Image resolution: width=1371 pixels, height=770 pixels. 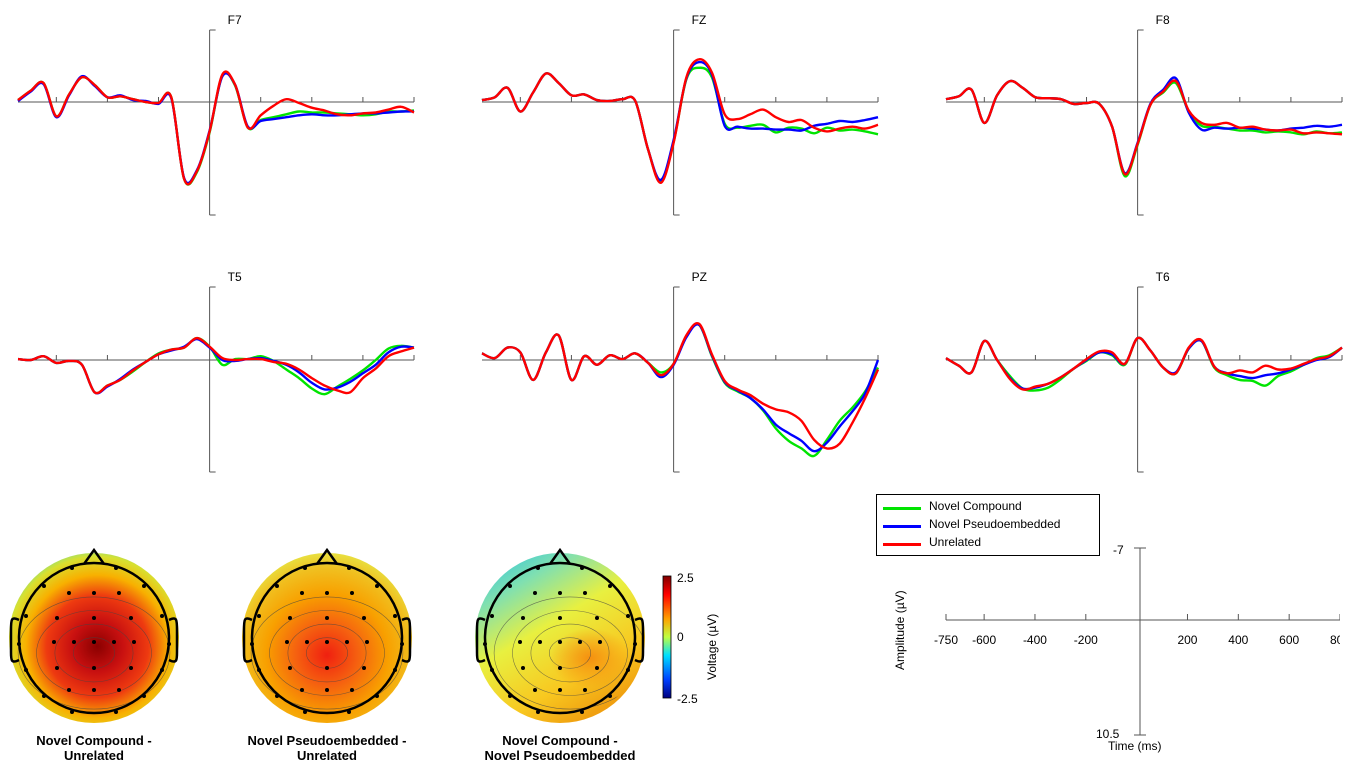 What do you see at coordinates (1163, 277) in the screenshot?
I see `electrode-label: T6` at bounding box center [1163, 277].